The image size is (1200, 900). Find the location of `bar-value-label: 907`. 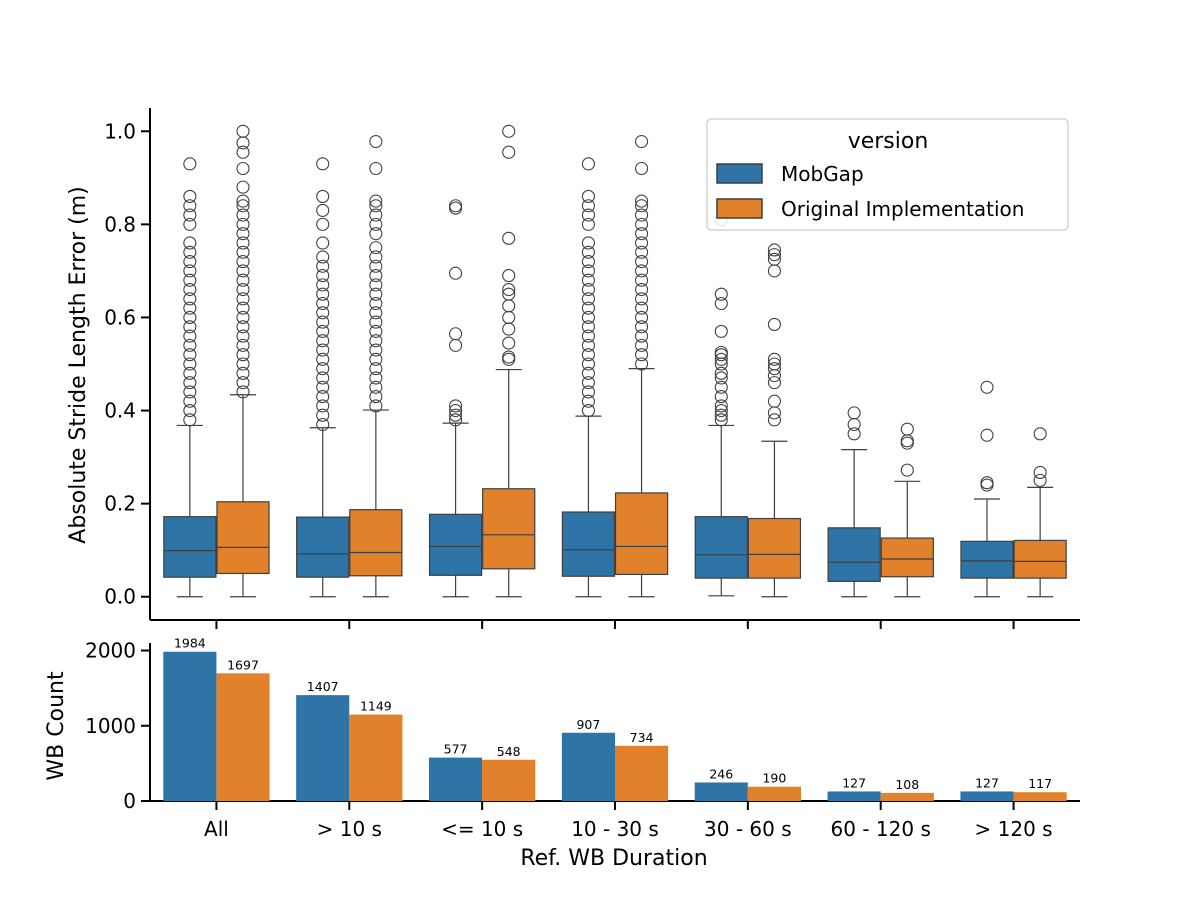

bar-value-label: 907 is located at coordinates (588, 724).